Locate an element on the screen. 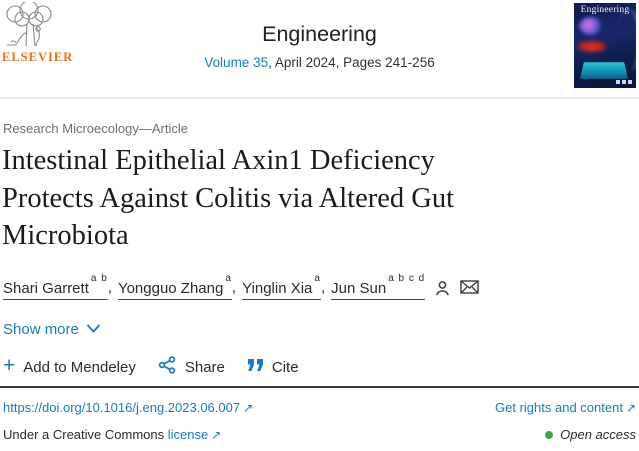 This screenshot has width=639, height=451. share-button: Share is located at coordinates (191, 367).